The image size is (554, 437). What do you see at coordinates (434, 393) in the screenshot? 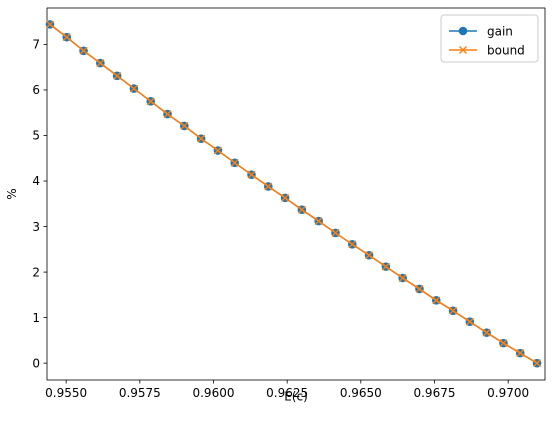
I see `x-tick-label: 0.9675` at bounding box center [434, 393].